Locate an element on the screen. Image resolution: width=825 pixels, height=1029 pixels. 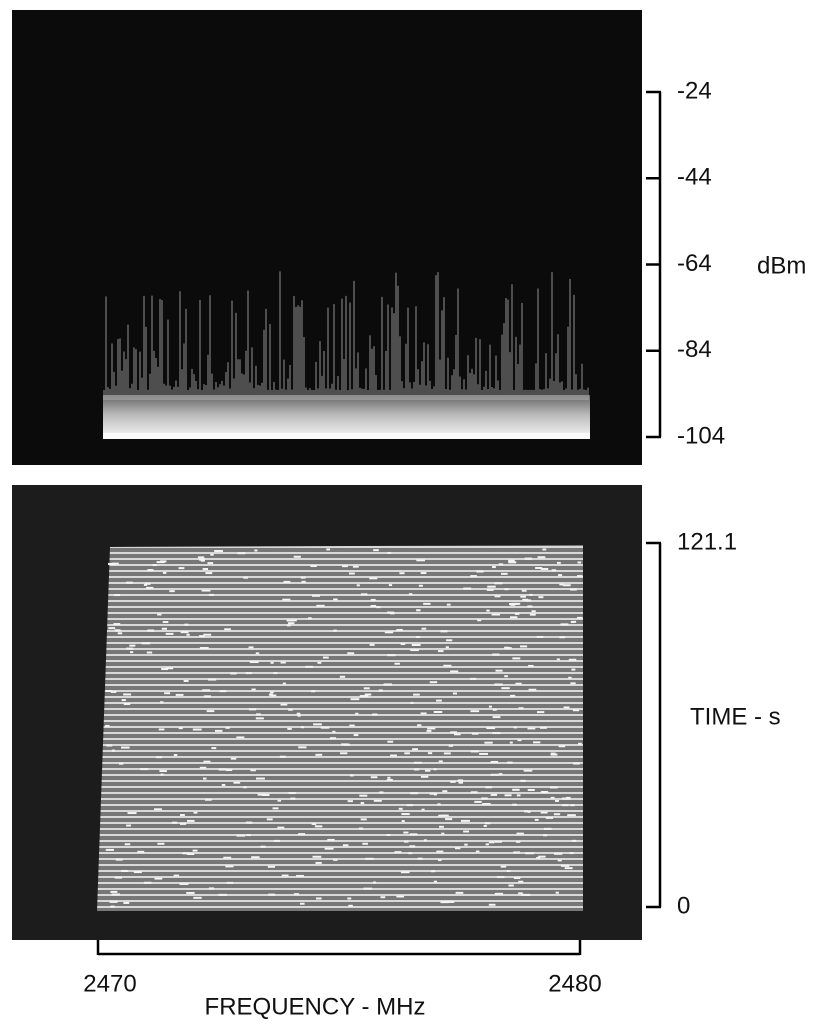
y-tick-label: -64 is located at coordinates (694, 263).